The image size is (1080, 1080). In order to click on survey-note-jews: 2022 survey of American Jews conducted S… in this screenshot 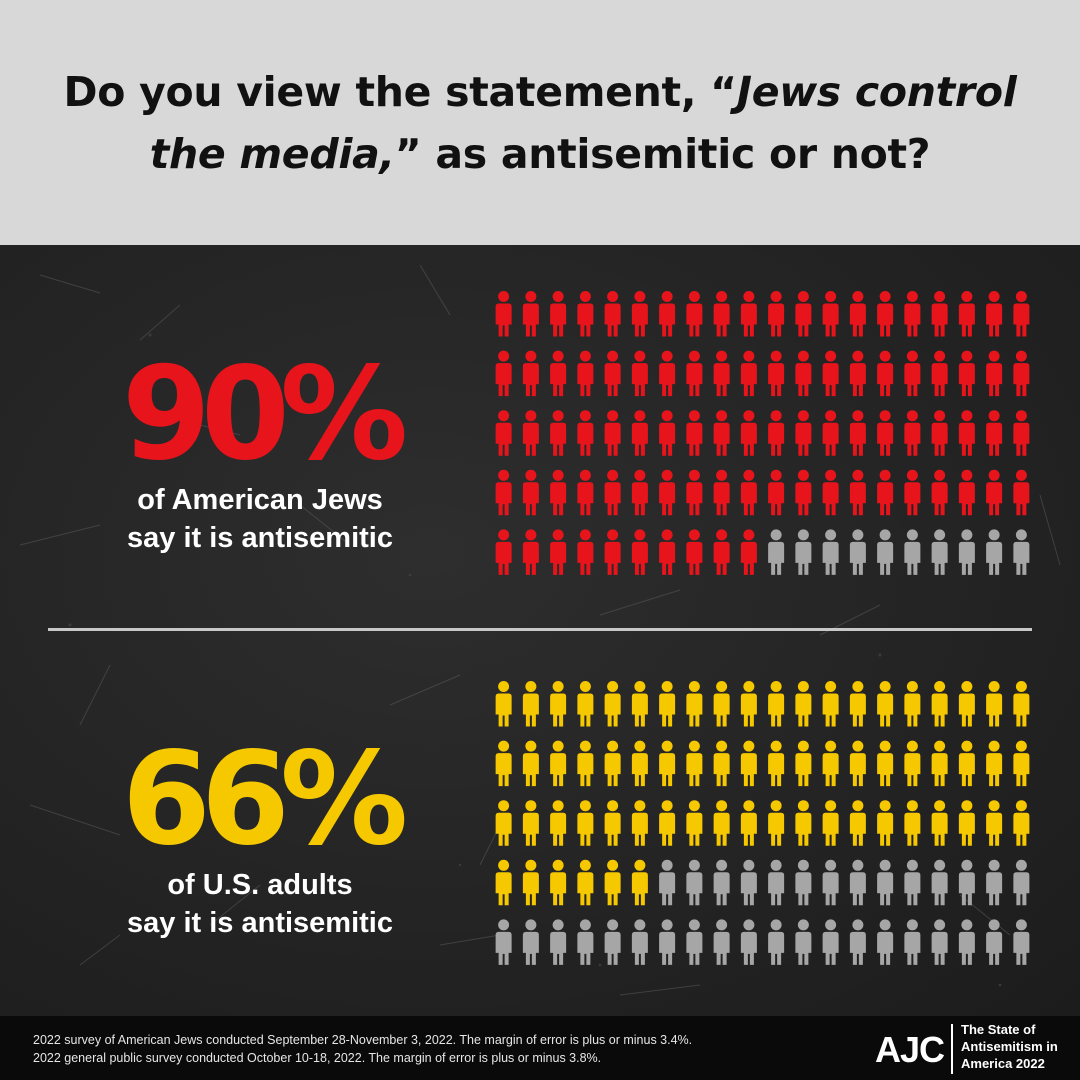, I will do `click(363, 1040)`.